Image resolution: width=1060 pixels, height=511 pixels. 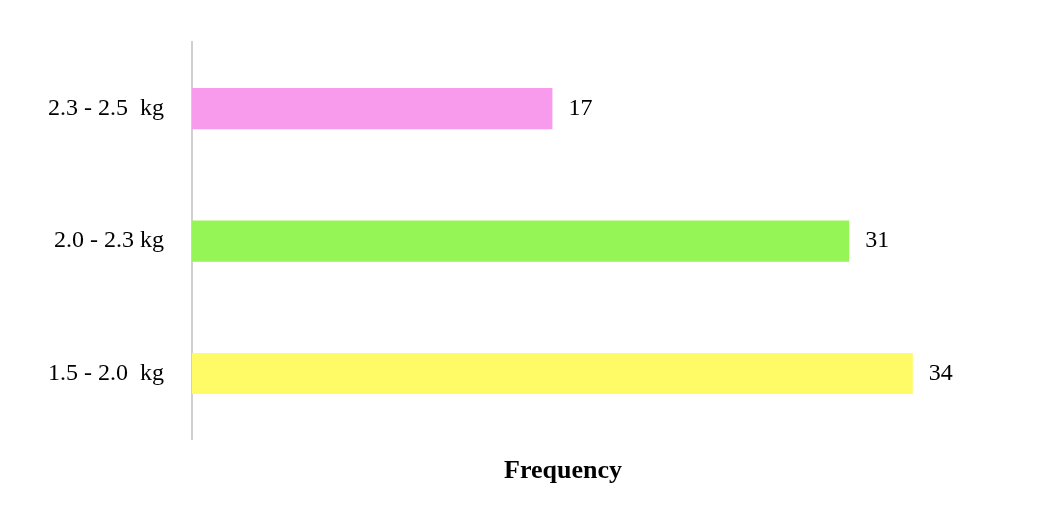 What do you see at coordinates (877, 239) in the screenshot?
I see `data-label: 31` at bounding box center [877, 239].